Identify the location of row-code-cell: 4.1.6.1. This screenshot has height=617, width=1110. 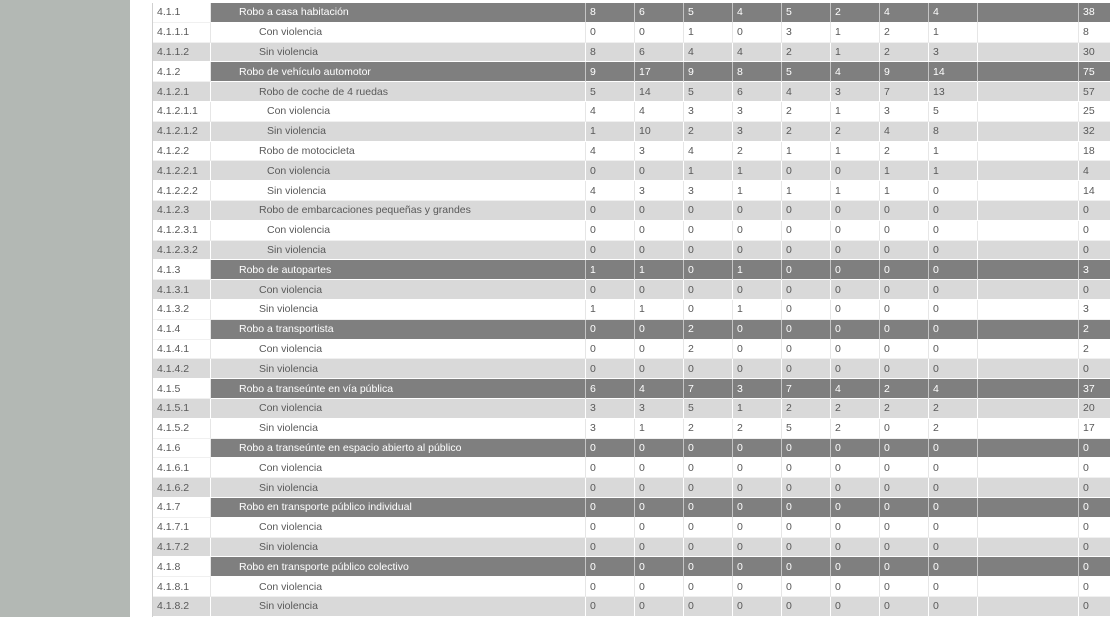
(182, 468).